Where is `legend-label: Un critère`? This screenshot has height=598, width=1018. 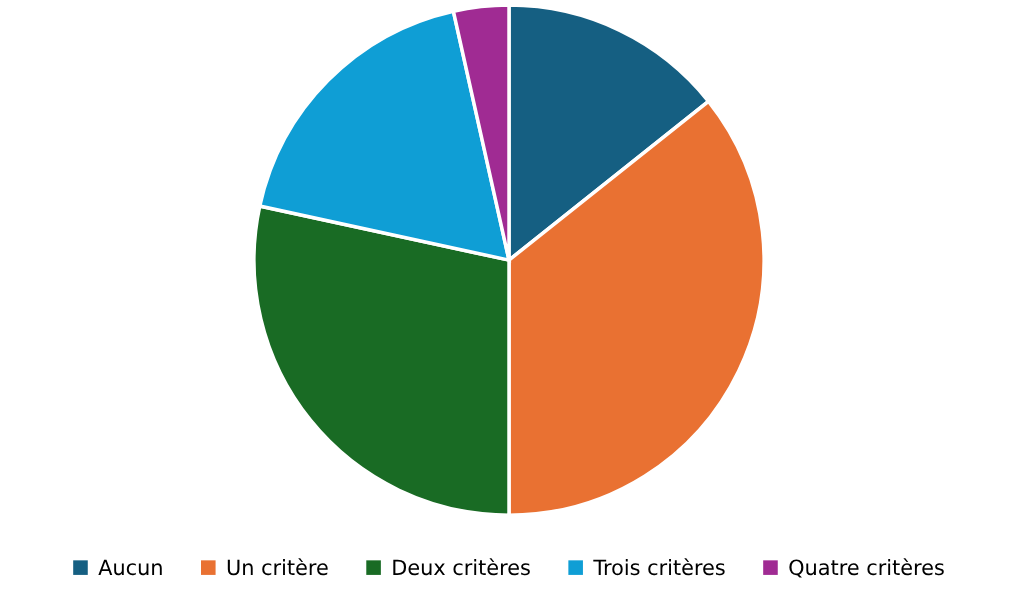 legend-label: Un critère is located at coordinates (277, 567).